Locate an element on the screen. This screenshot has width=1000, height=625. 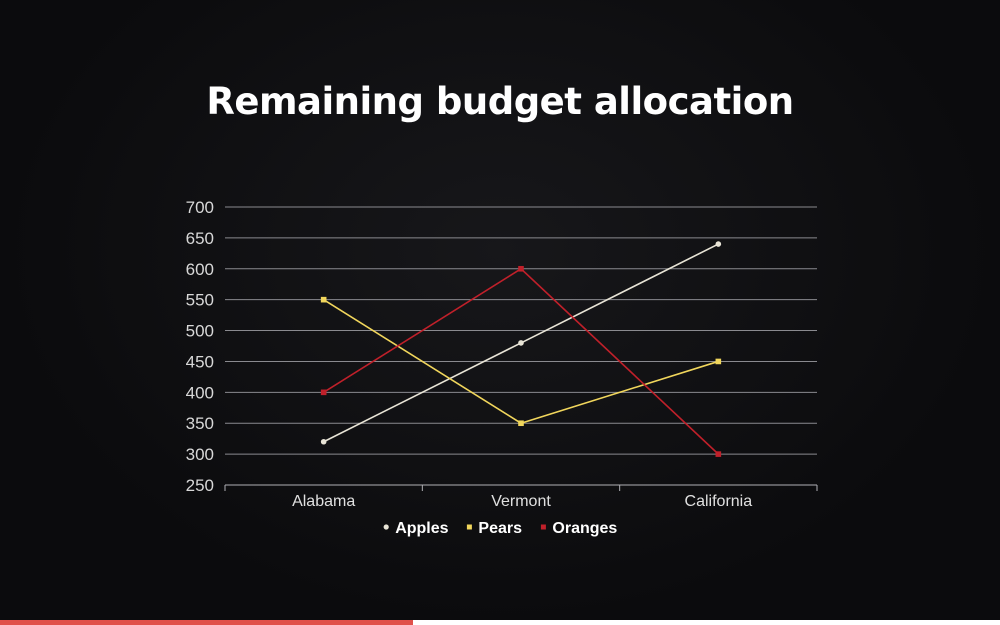
legend-label-apples: Apples is located at coordinates (421, 528).